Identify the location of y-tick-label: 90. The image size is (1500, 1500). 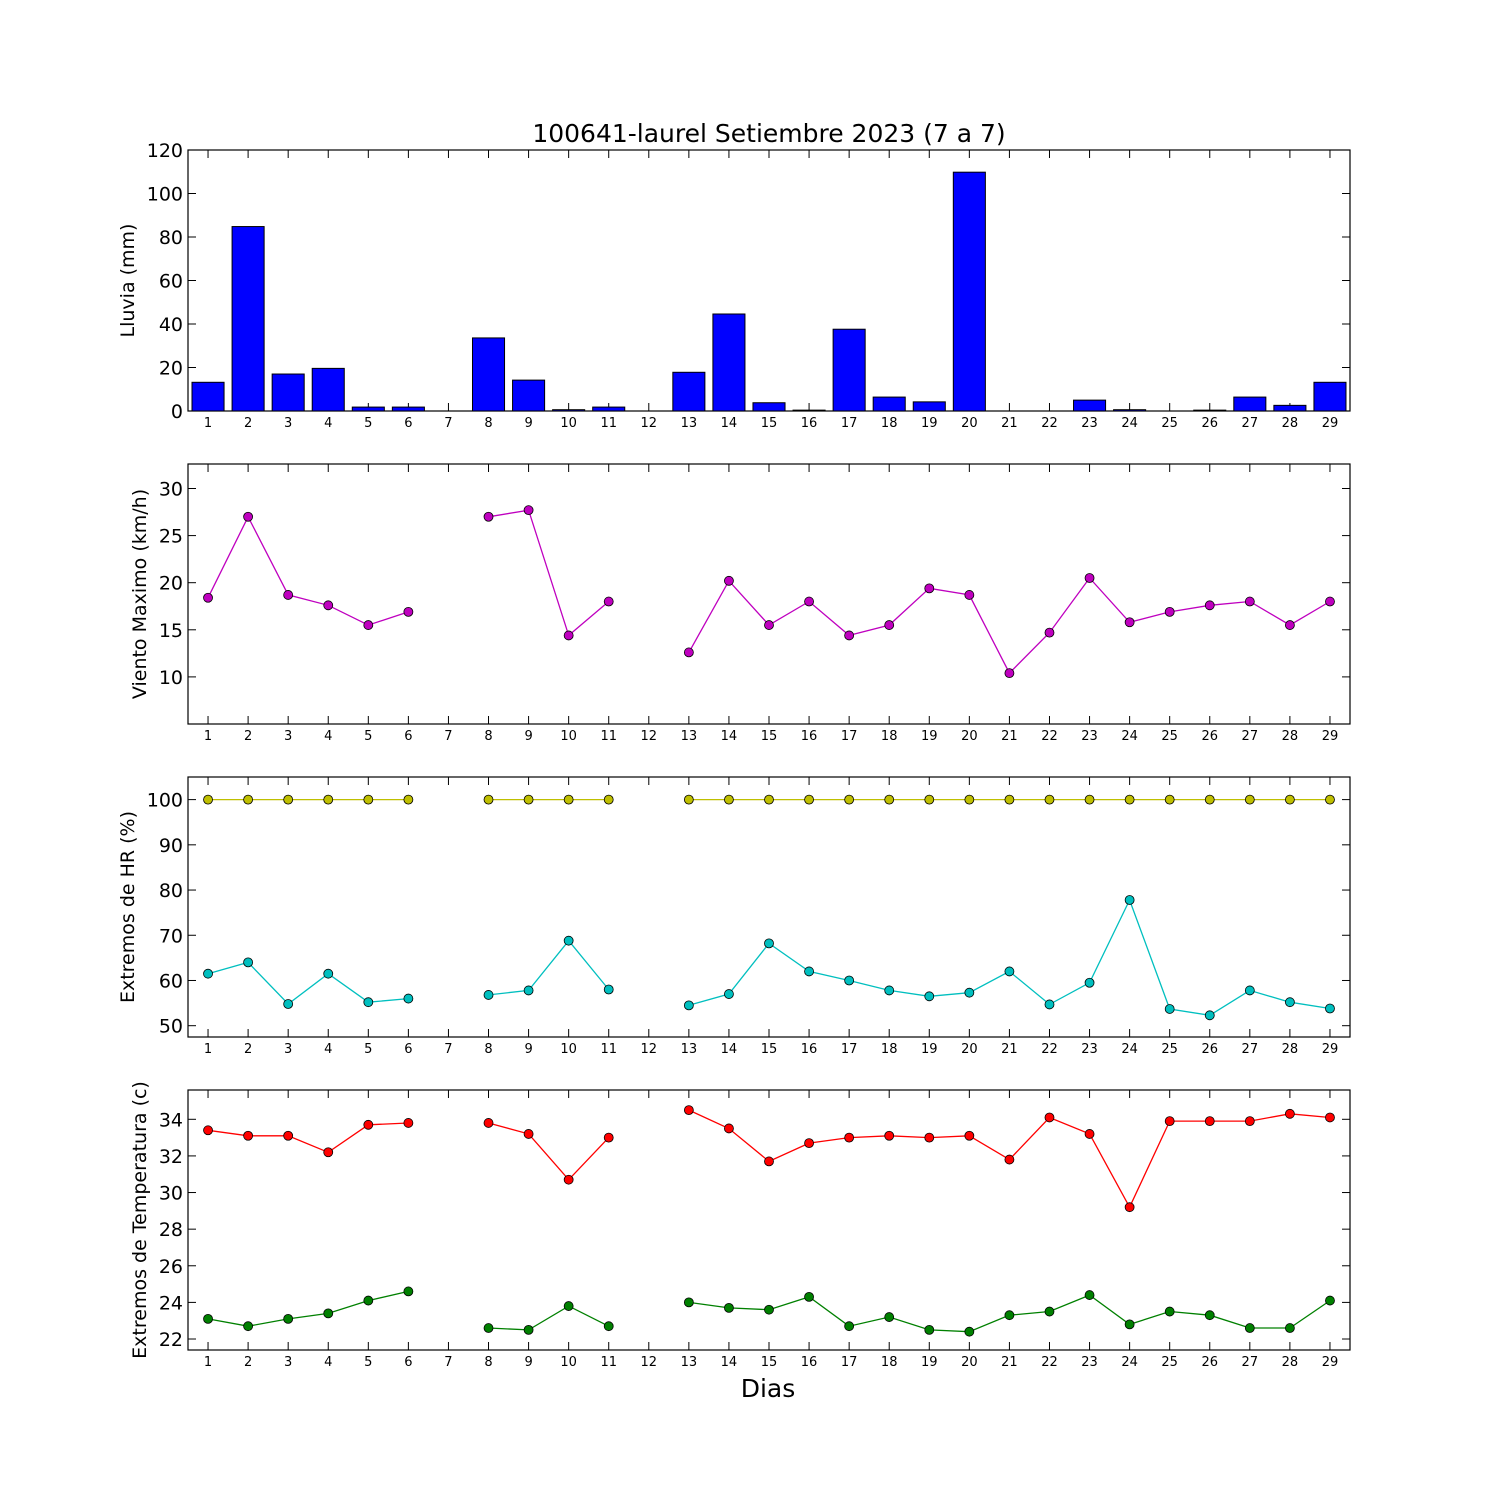
(171, 846).